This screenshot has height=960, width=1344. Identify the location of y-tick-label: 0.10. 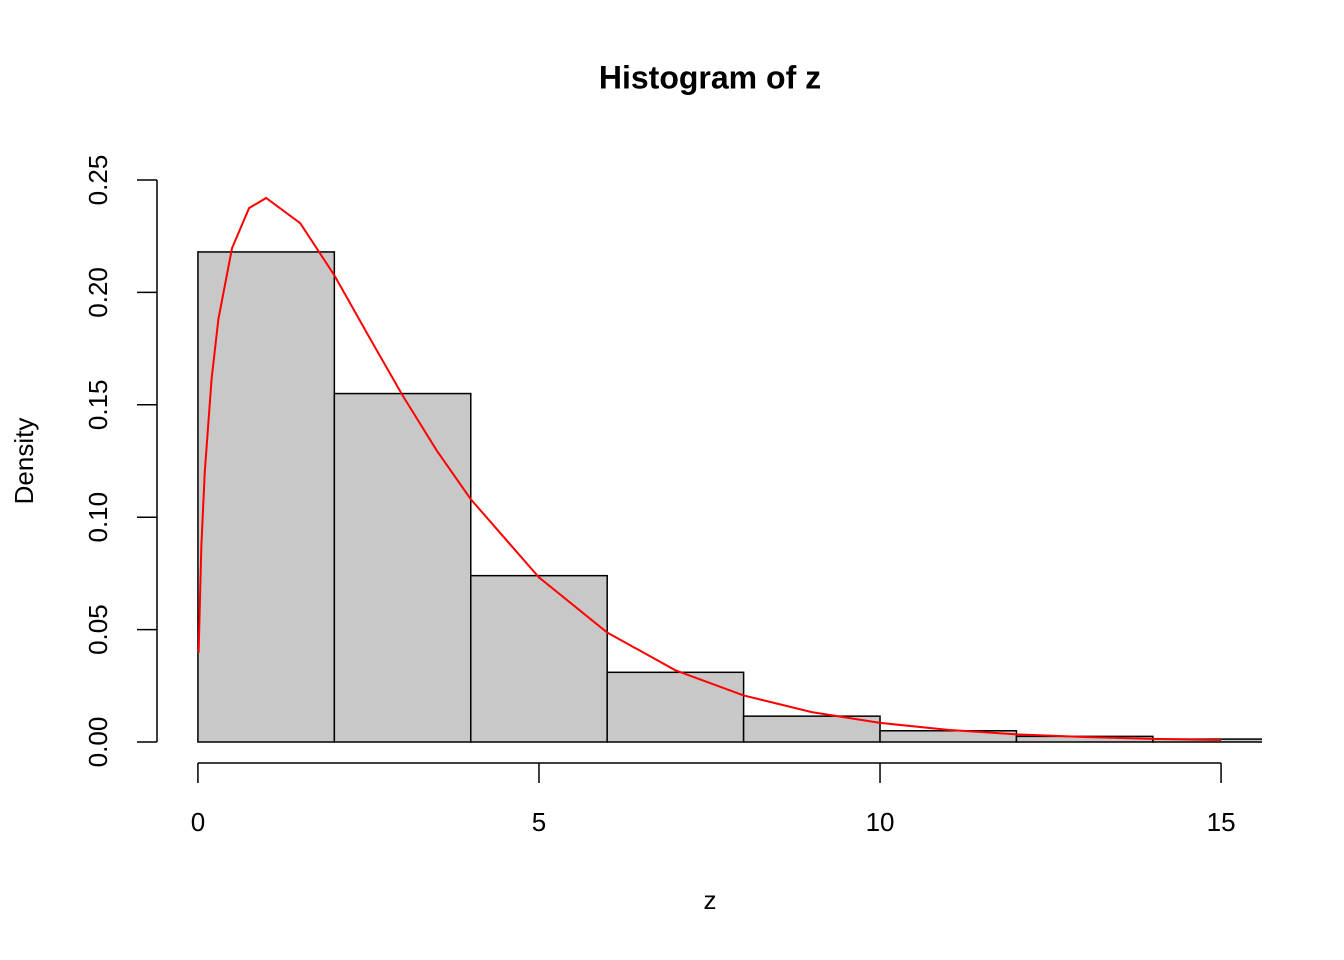
(98, 517).